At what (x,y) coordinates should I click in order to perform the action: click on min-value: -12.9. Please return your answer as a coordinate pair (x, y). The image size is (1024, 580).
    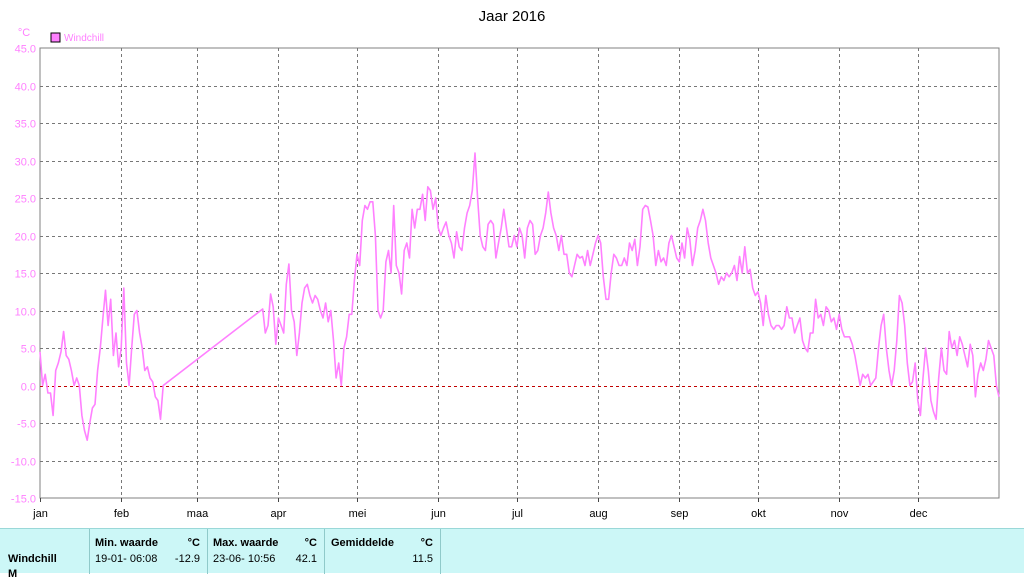
    Looking at the image, I should click on (187, 559).